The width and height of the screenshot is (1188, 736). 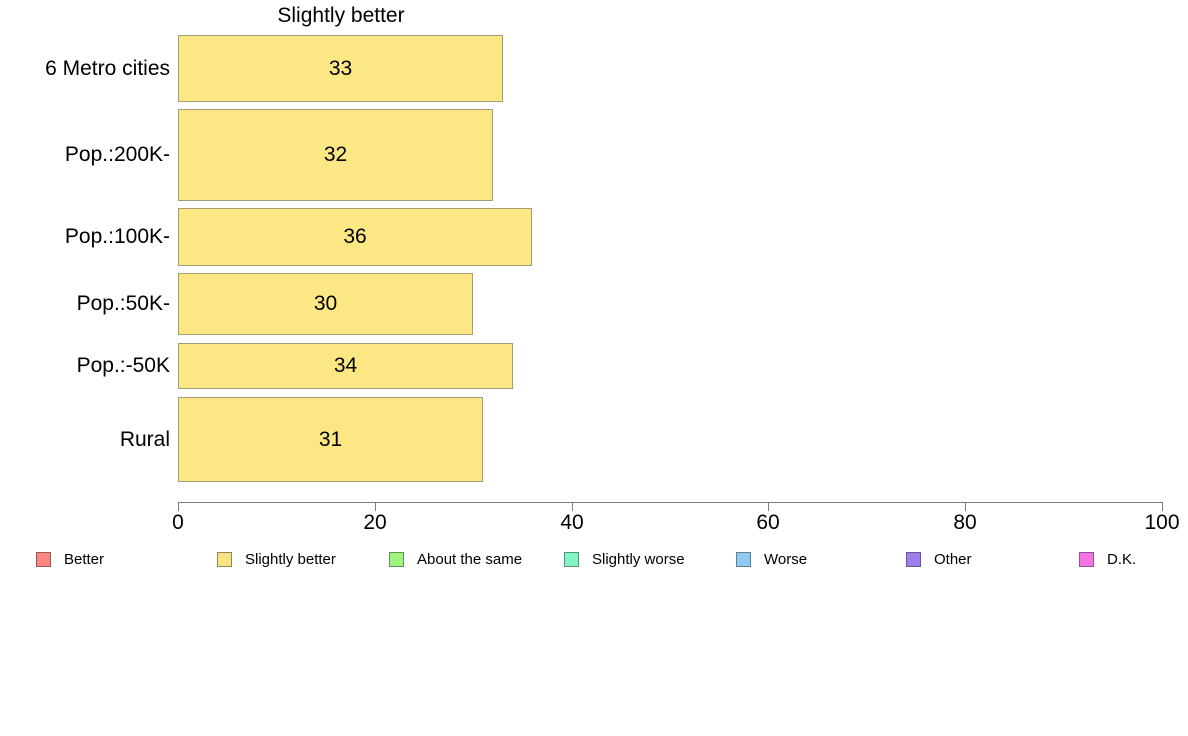 What do you see at coordinates (178, 522) in the screenshot?
I see `x-tick-label: 0` at bounding box center [178, 522].